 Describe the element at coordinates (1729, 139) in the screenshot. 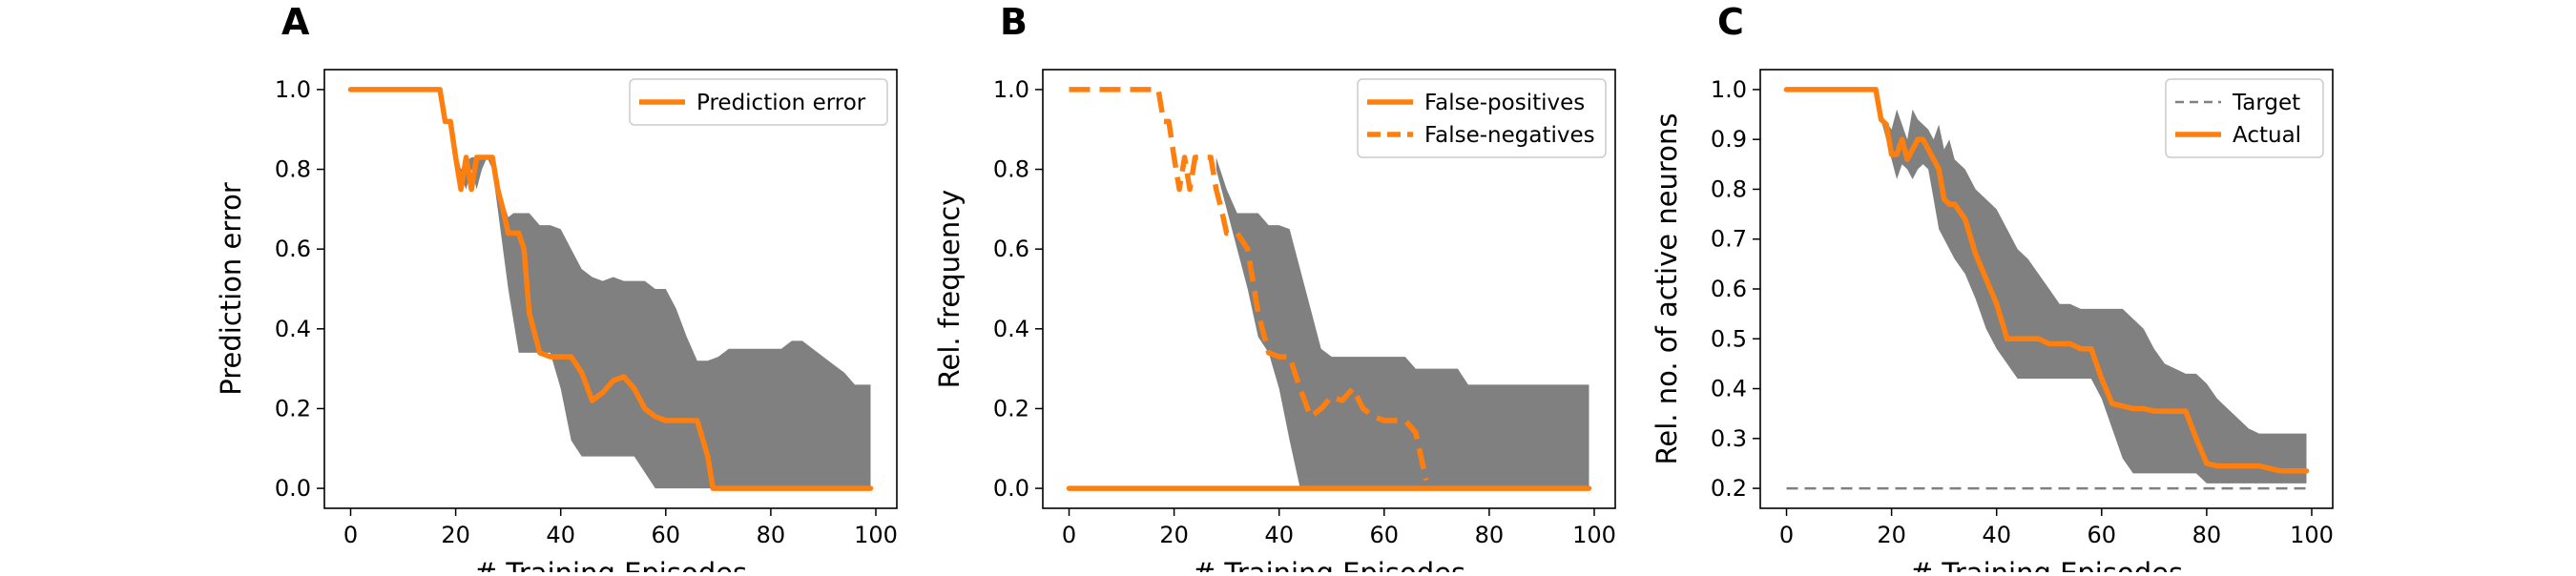

I see `y-tick-label: 0.9` at that location.